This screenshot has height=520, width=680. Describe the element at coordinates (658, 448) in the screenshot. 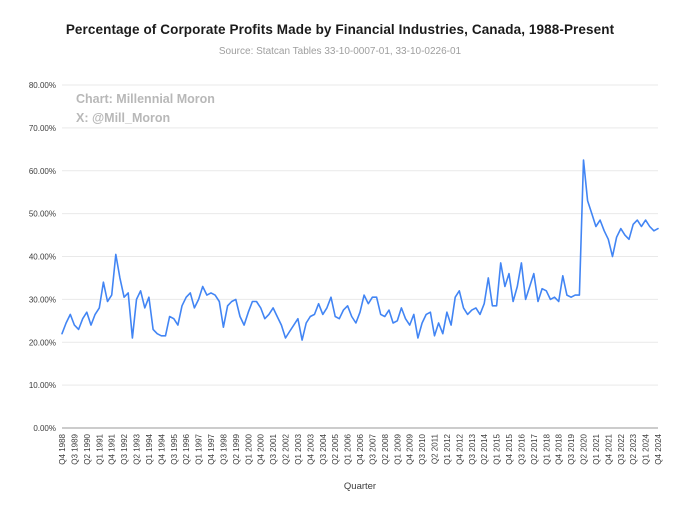

I see `x-tick-label: Q4 2024` at that location.